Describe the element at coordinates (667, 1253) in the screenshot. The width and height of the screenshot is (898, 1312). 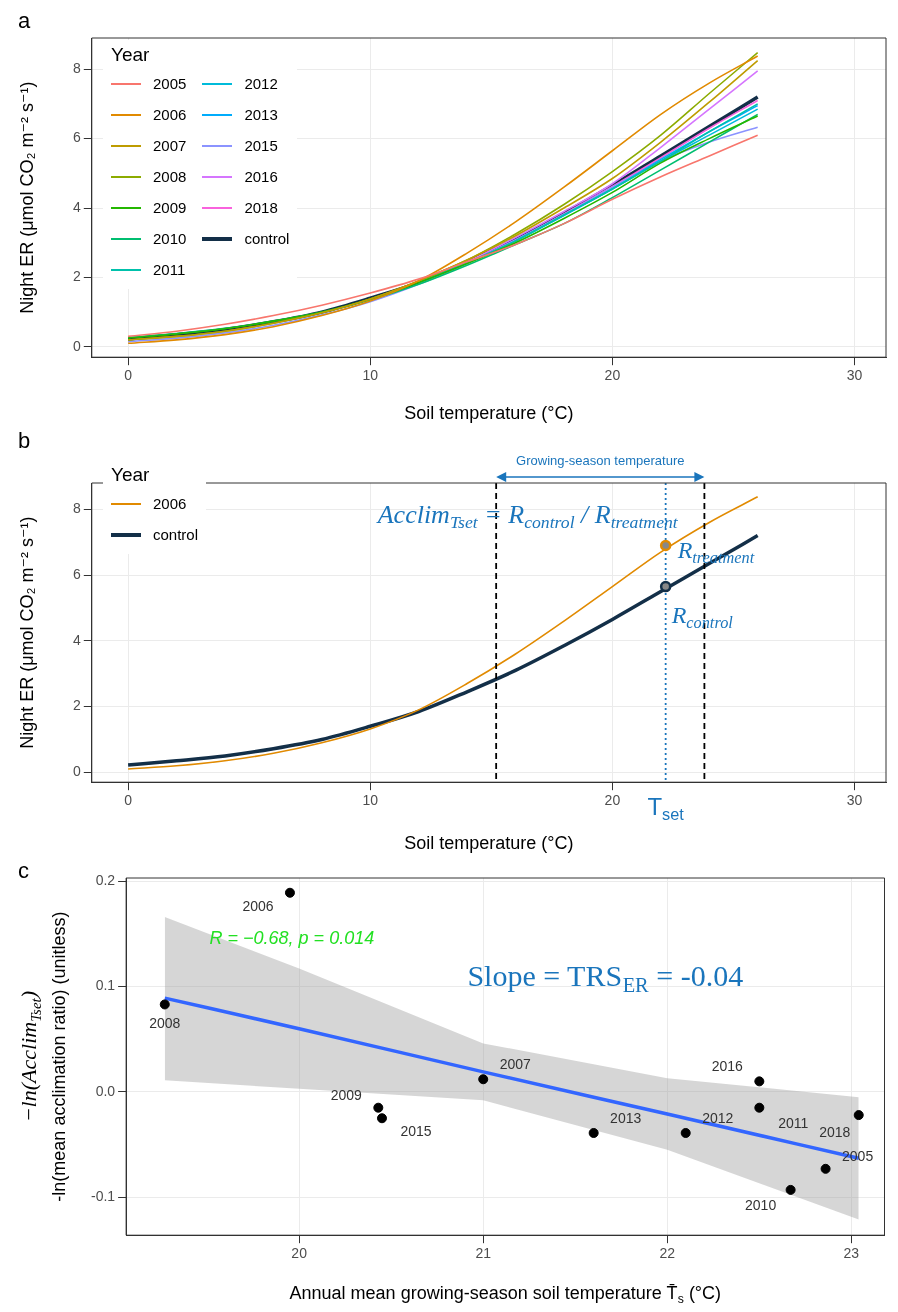
I see `x-tick-label: 22` at that location.